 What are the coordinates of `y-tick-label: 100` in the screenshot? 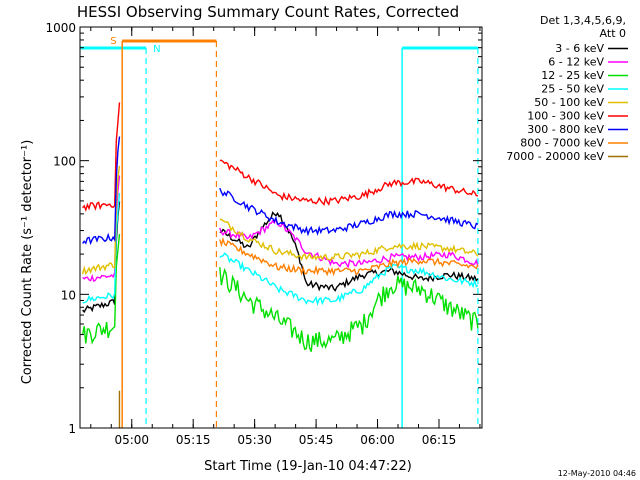 It's located at (64, 162).